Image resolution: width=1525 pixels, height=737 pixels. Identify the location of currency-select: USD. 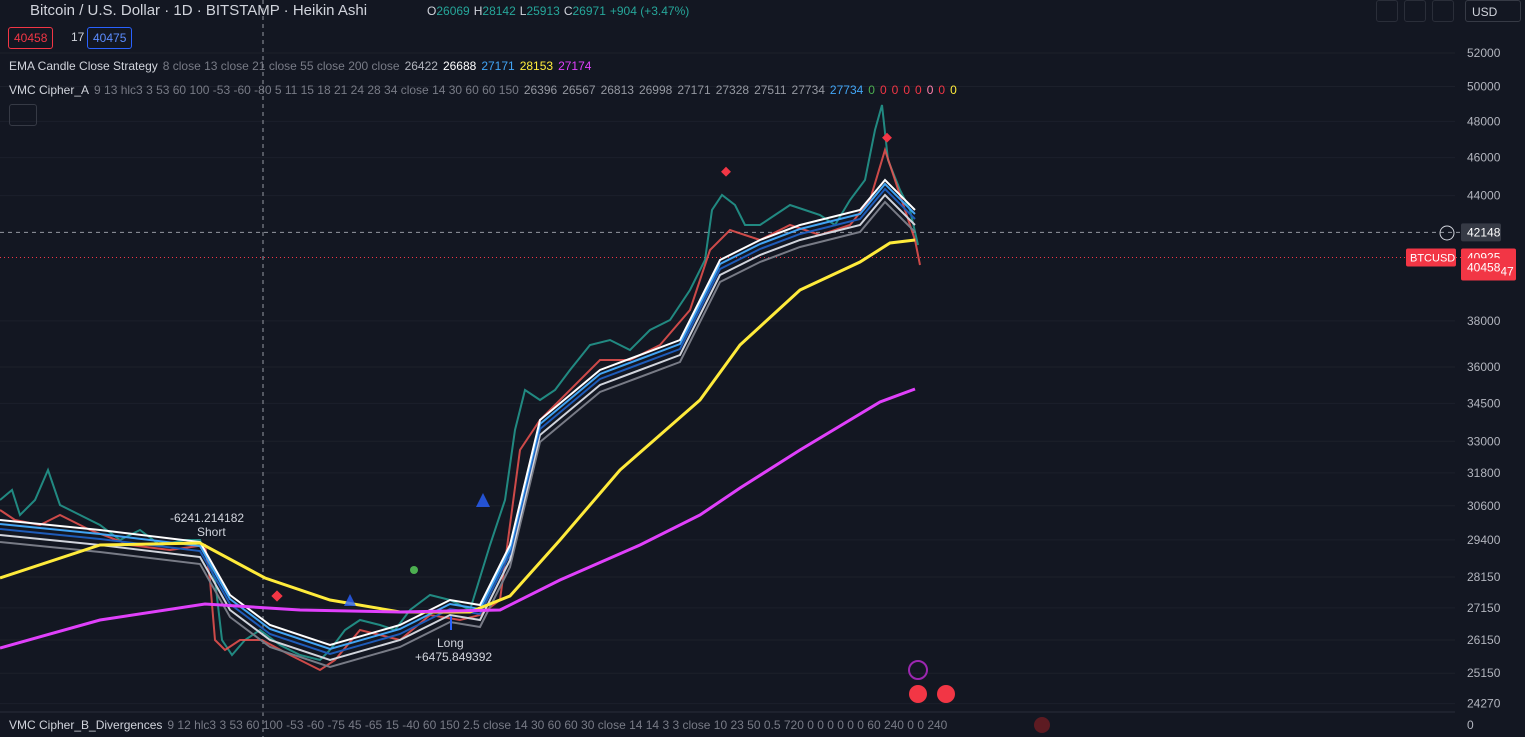
(1493, 11).